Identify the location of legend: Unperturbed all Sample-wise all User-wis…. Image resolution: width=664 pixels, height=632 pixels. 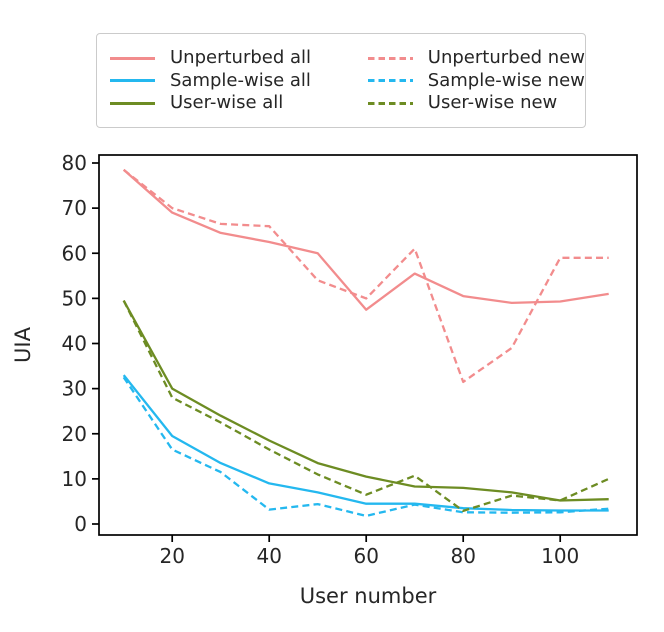
(341, 80).